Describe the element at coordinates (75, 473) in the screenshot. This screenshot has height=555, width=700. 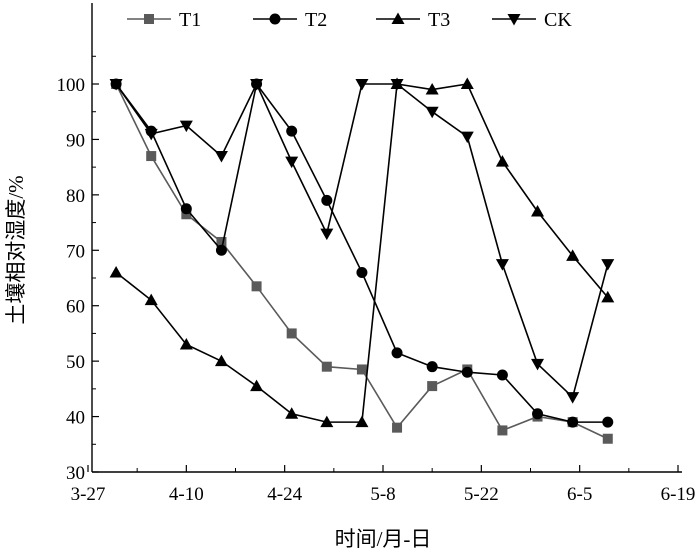
I see `y-tick-label: 30` at that location.